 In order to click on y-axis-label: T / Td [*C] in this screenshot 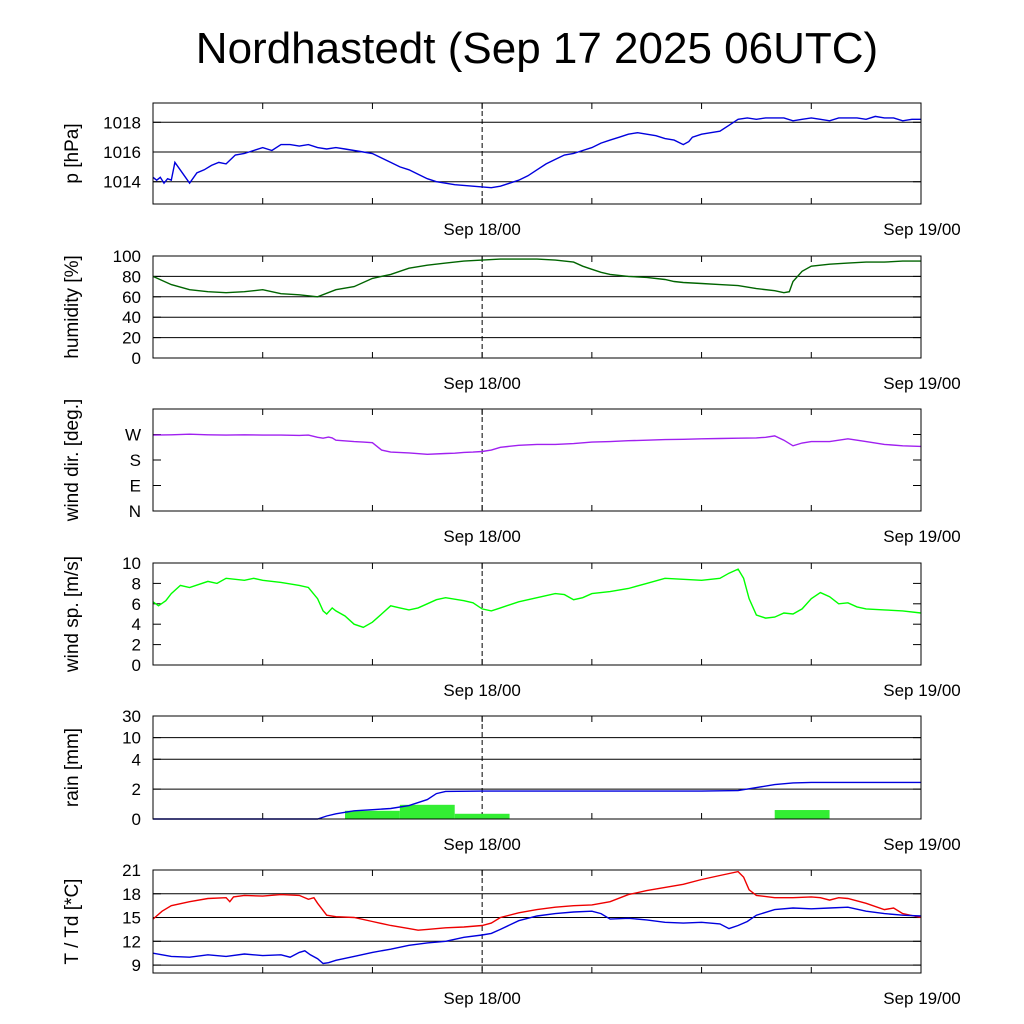, I will do `click(72, 922)`.